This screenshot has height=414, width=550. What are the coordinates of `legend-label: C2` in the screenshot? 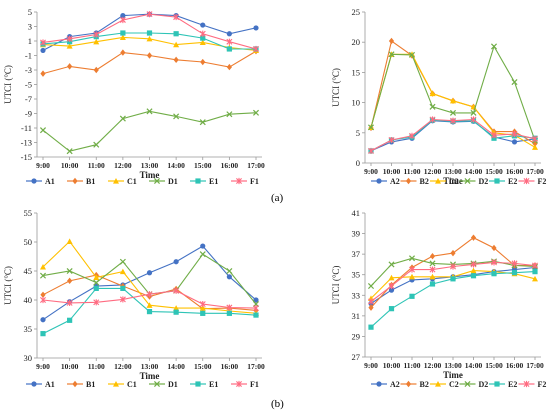 It's located at (454, 384).